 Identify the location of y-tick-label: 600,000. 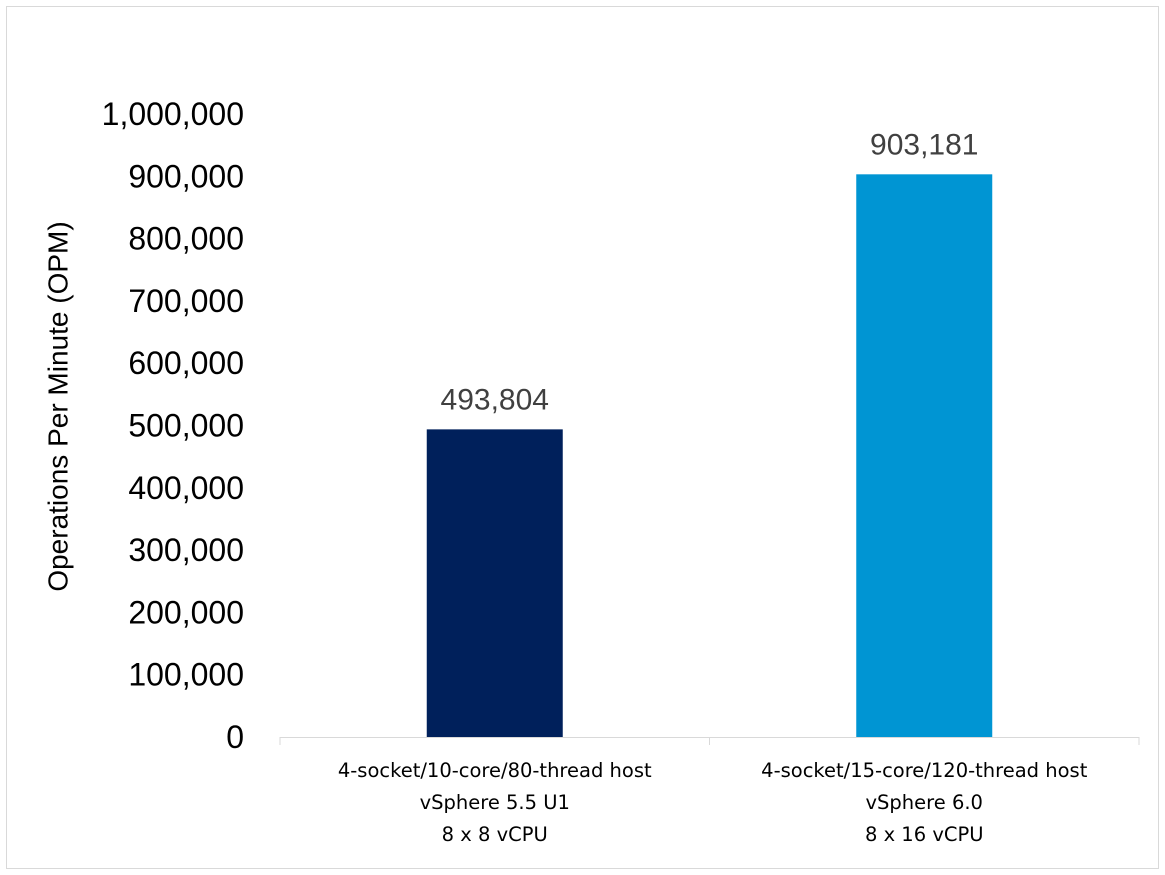
(186, 363).